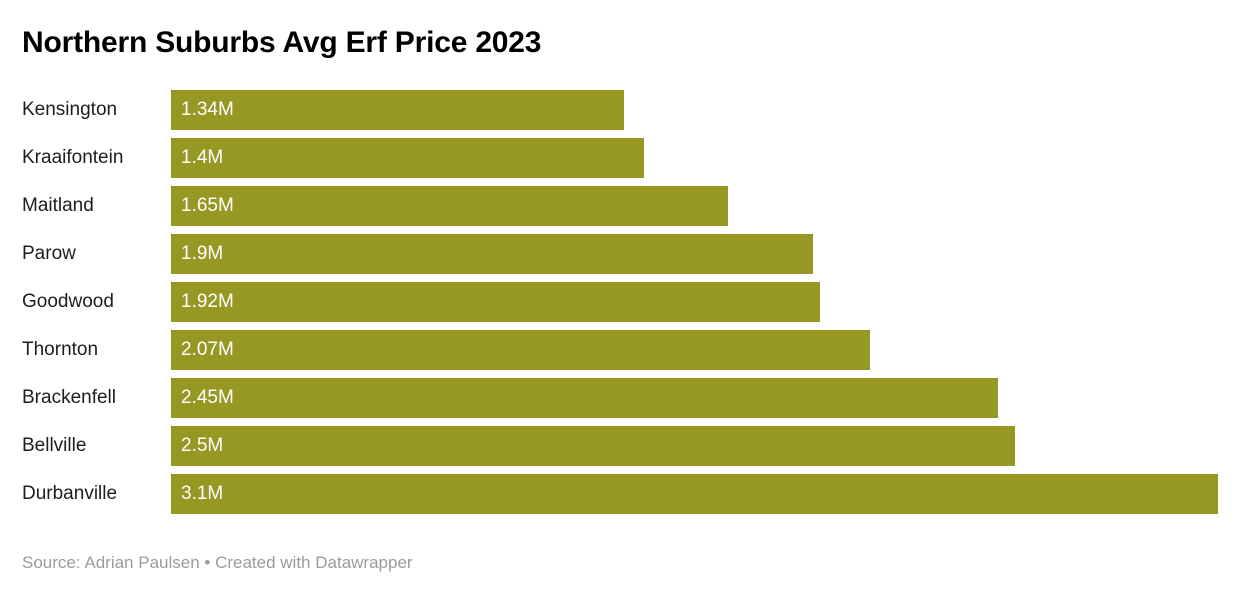  Describe the element at coordinates (111, 562) in the screenshot. I see `source-text: Source: Adrian Paulsen` at that location.